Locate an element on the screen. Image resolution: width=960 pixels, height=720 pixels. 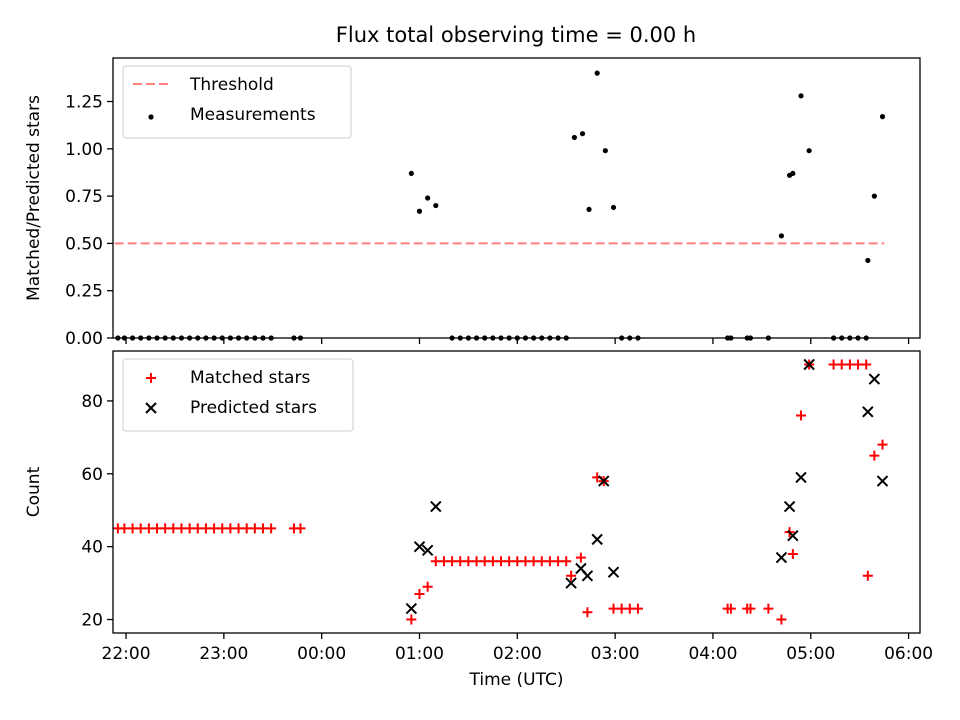
chart-title: Flux total observing time = 0.00 h is located at coordinates (516, 35).